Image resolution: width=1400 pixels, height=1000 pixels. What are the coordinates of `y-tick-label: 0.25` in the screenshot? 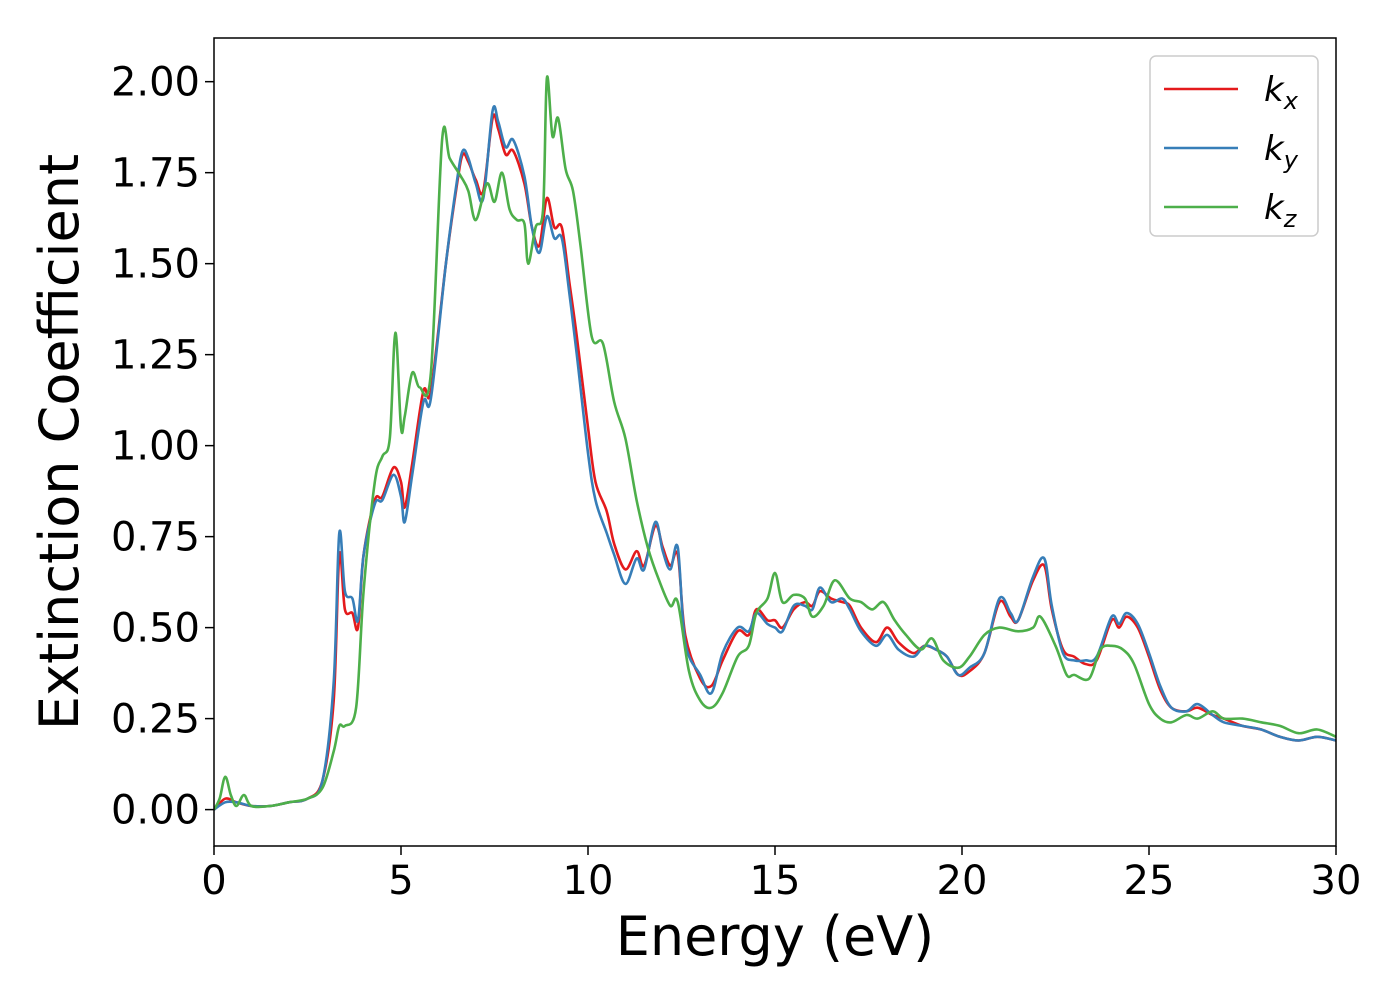 It's located at (155, 720).